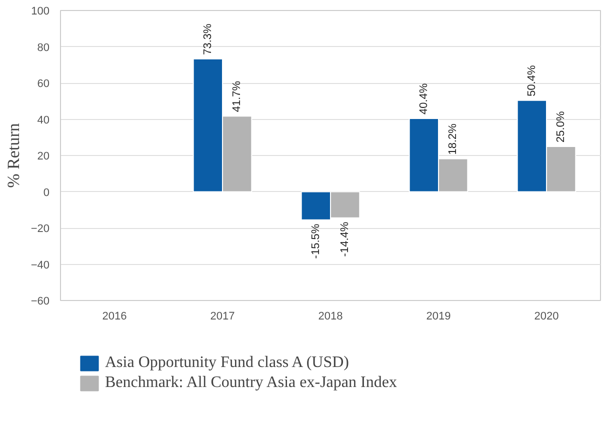 Image resolution: width=613 pixels, height=436 pixels. I want to click on data-label: 73.3%, so click(208, 39).